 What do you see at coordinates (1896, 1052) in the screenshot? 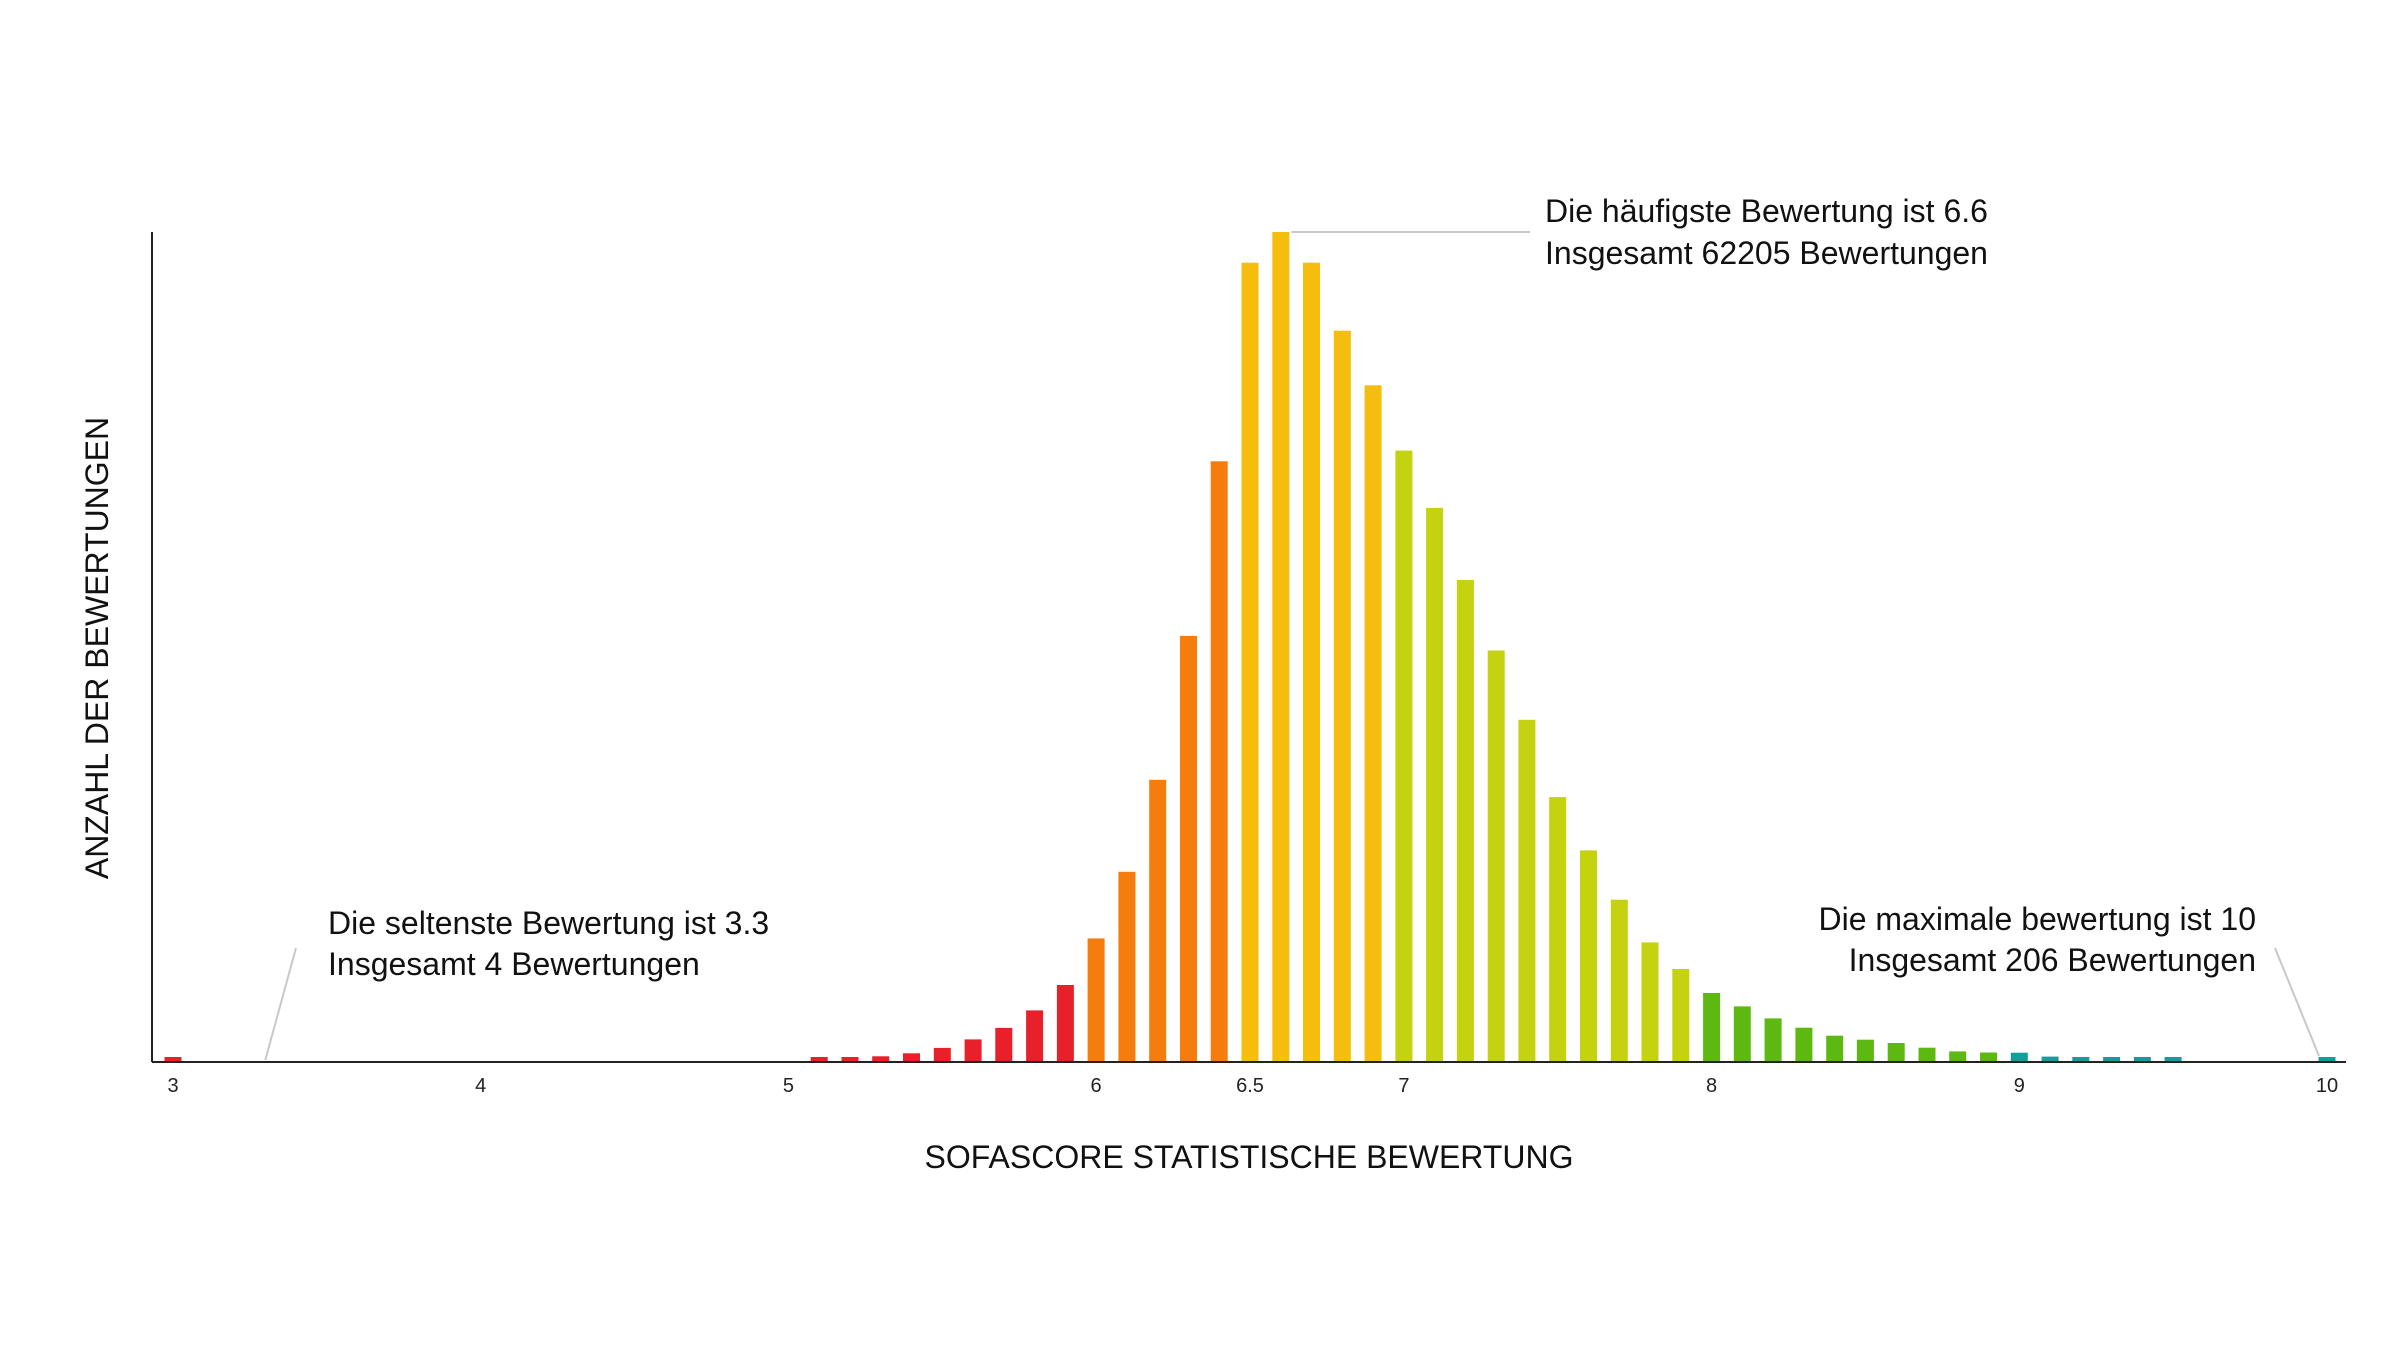
I see `bar-8.6` at bounding box center [1896, 1052].